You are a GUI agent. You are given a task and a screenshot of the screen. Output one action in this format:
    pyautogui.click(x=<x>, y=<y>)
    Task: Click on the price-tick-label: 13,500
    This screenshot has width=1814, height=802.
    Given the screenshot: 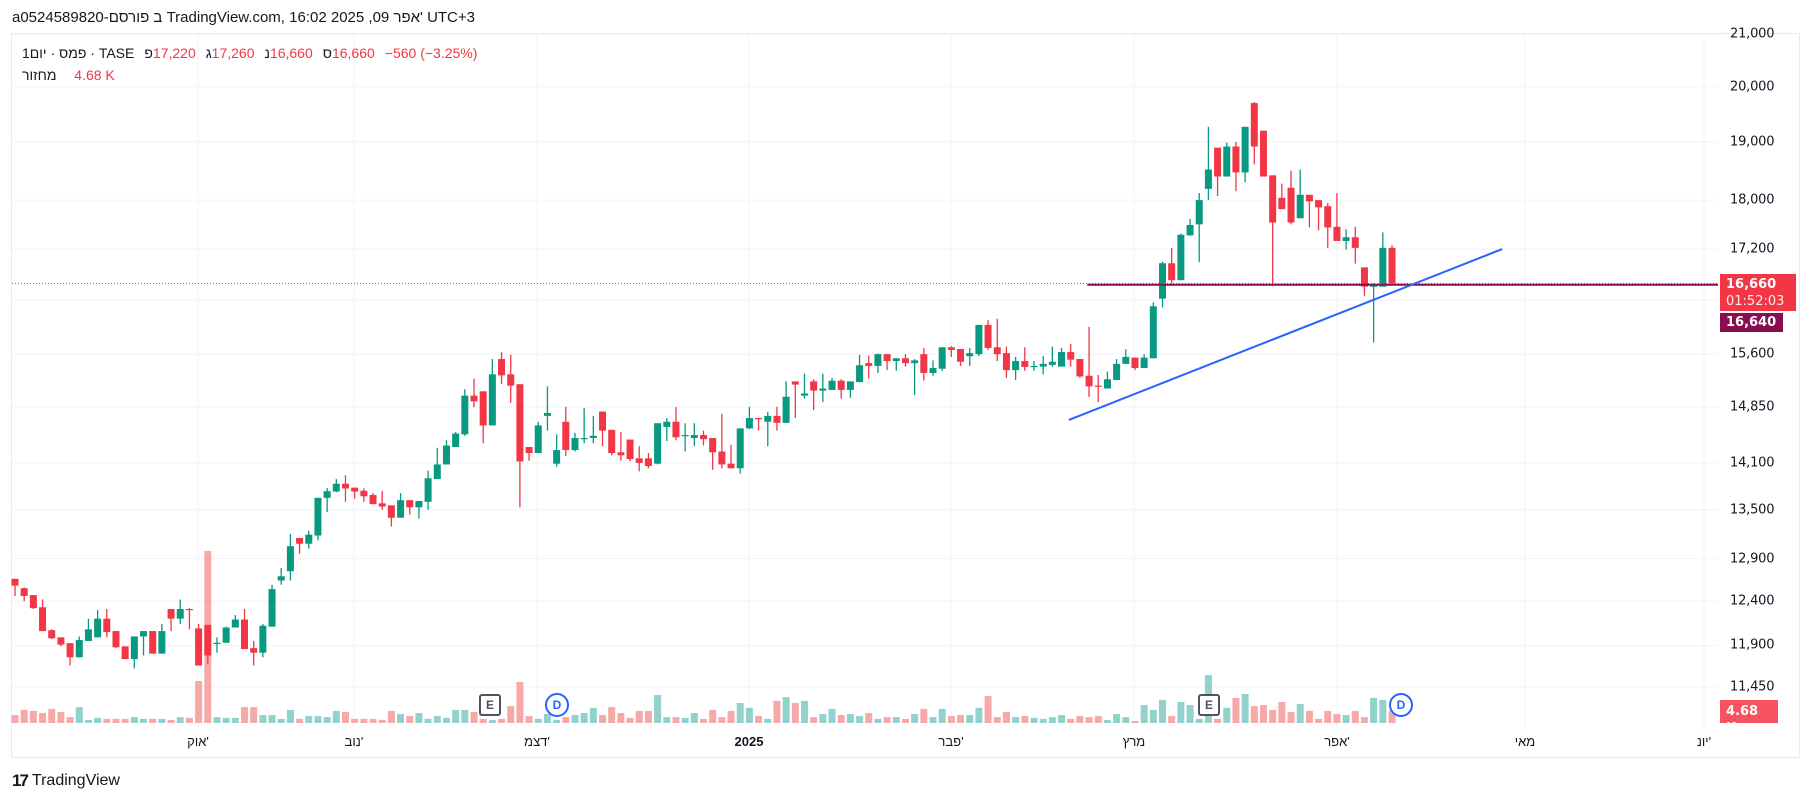 What is the action you would take?
    pyautogui.click(x=1752, y=510)
    